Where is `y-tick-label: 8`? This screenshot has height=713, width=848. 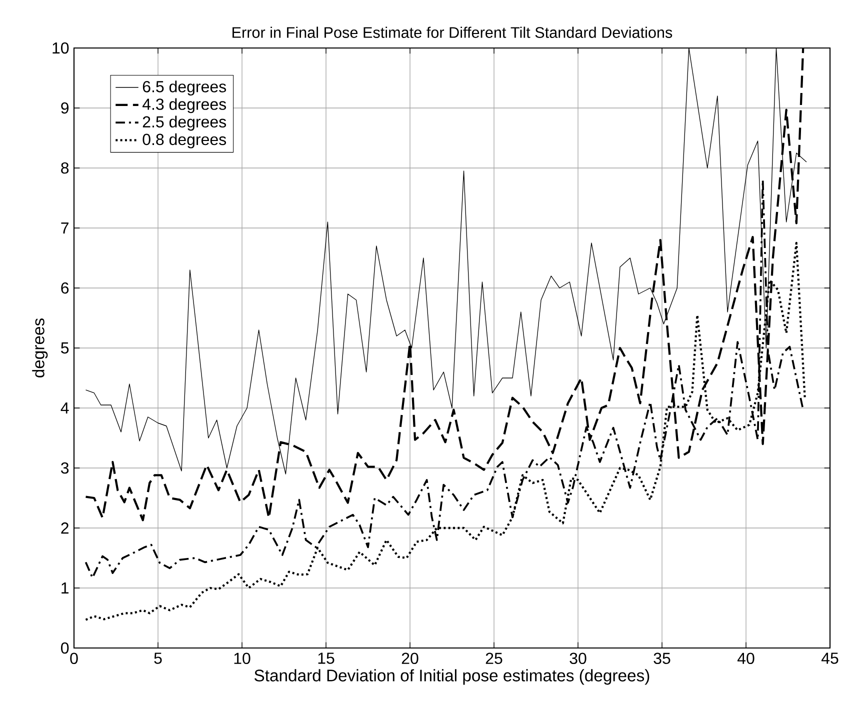
y-tick-label: 8 is located at coordinates (65, 168).